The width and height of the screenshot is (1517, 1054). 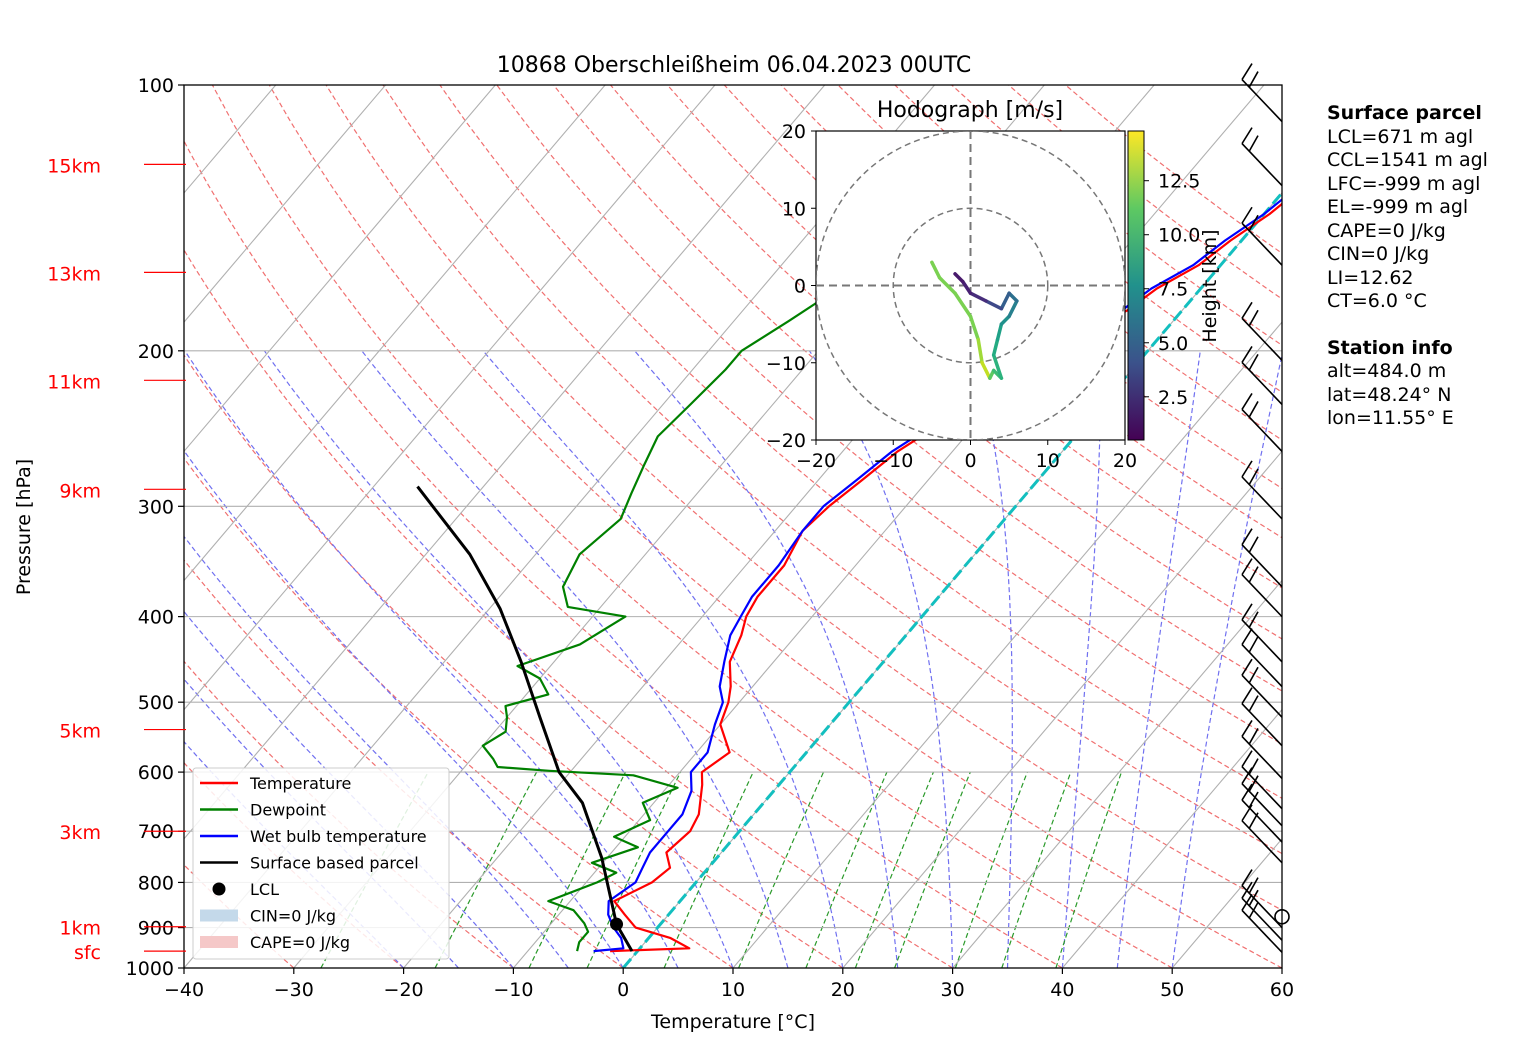 I want to click on y-tick-label: 700, so click(x=156, y=832).